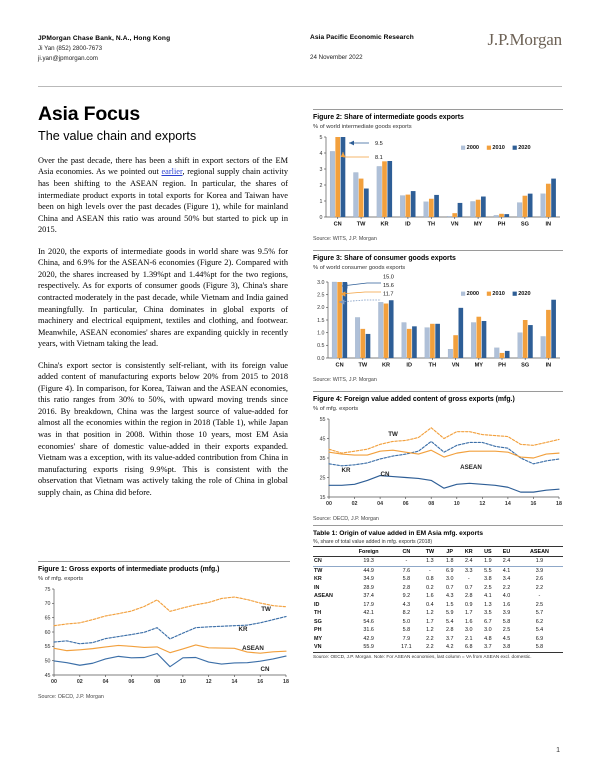 This screenshot has height=776, width=600. I want to click on table-cell: 5.7, so click(539, 613).